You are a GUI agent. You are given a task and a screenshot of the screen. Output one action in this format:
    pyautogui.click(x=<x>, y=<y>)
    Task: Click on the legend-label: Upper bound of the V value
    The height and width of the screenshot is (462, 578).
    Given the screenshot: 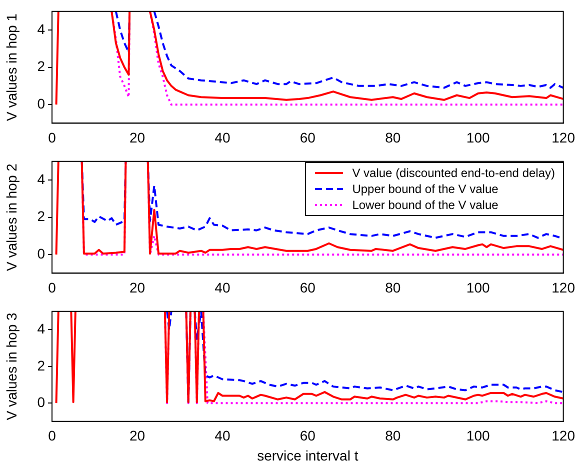 What is the action you would take?
    pyautogui.click(x=425, y=189)
    